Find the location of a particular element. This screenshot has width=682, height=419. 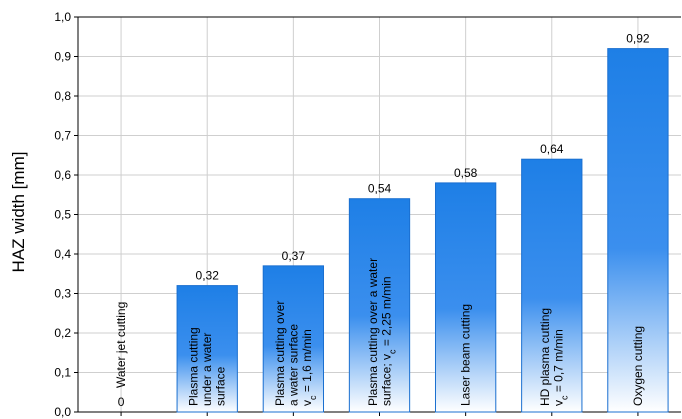

category-label: HD plasma cutting vc = 0,7 m/min is located at coordinates (554, 357).